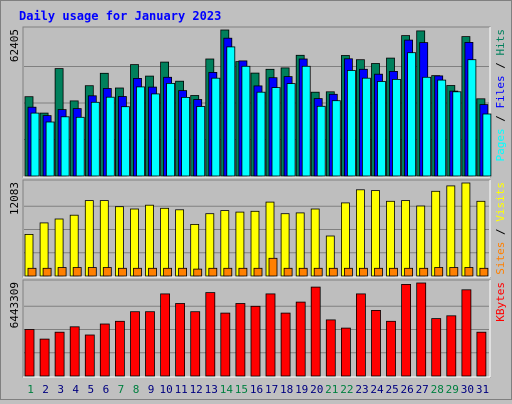 The height and width of the screenshot is (404, 512). What do you see at coordinates (361, 389) in the screenshot?
I see `day-label-23: 23` at bounding box center [361, 389].